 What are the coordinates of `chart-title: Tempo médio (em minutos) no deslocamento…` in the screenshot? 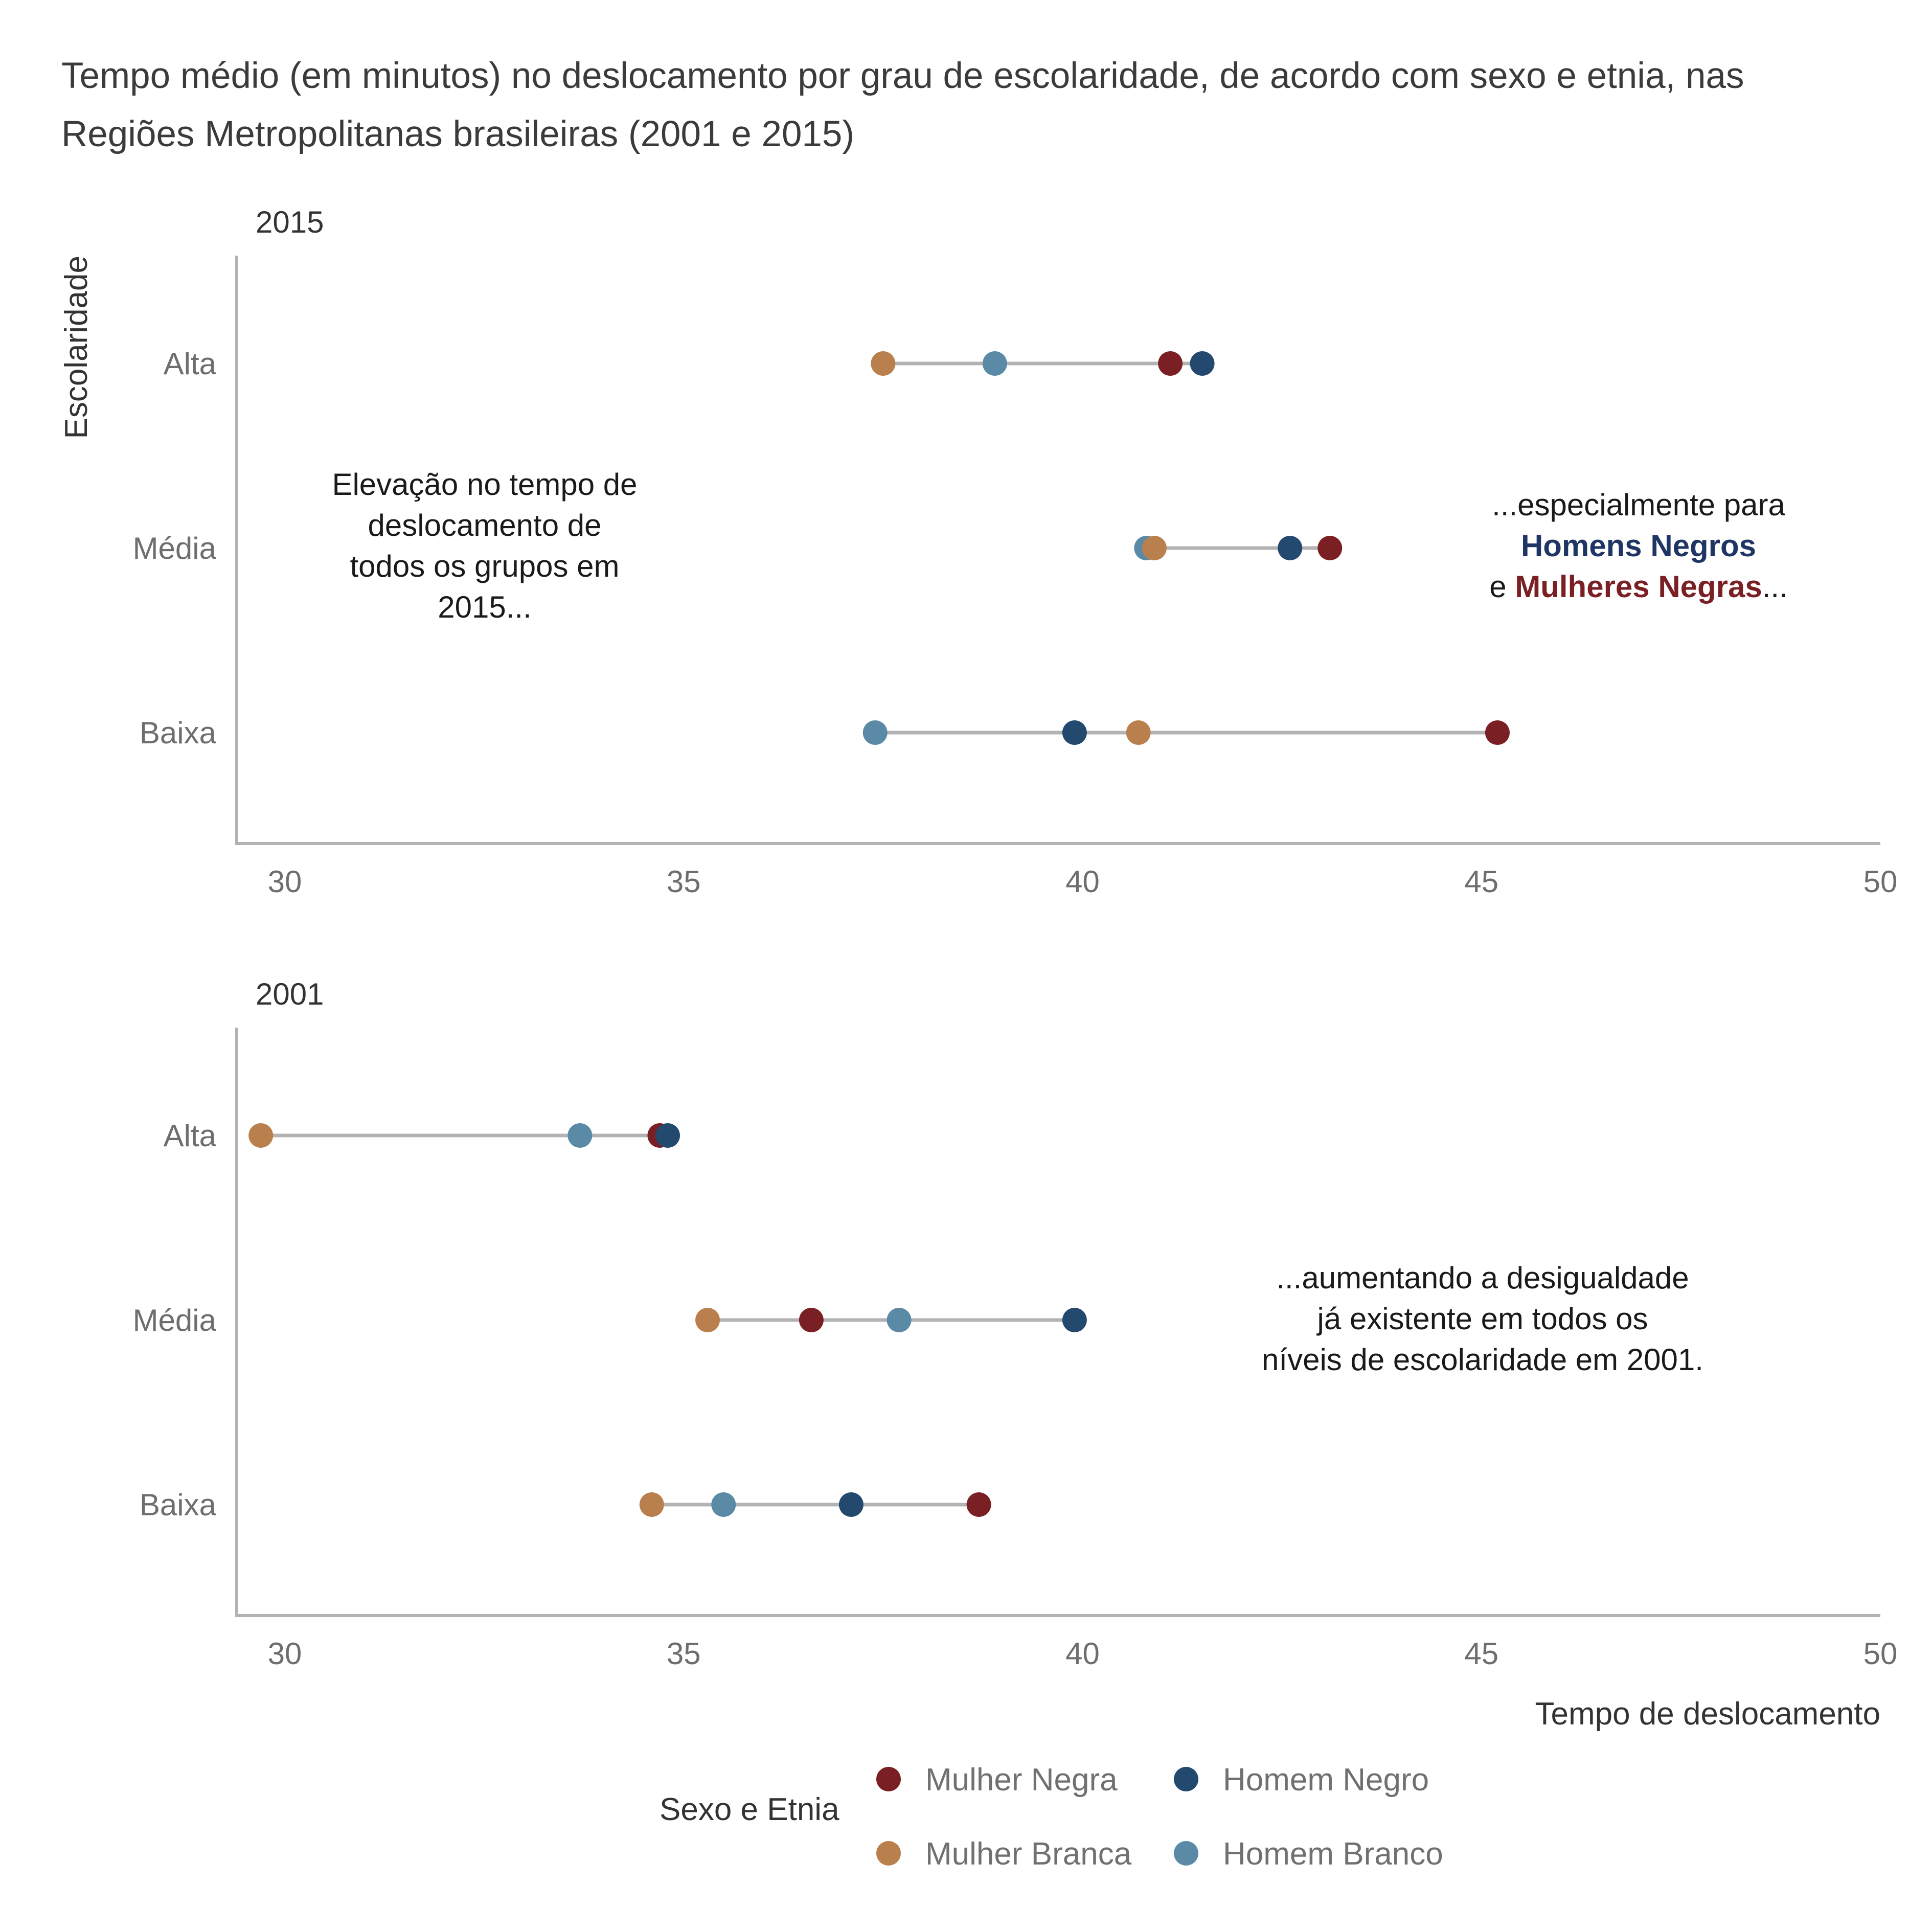 It's located at (902, 105).